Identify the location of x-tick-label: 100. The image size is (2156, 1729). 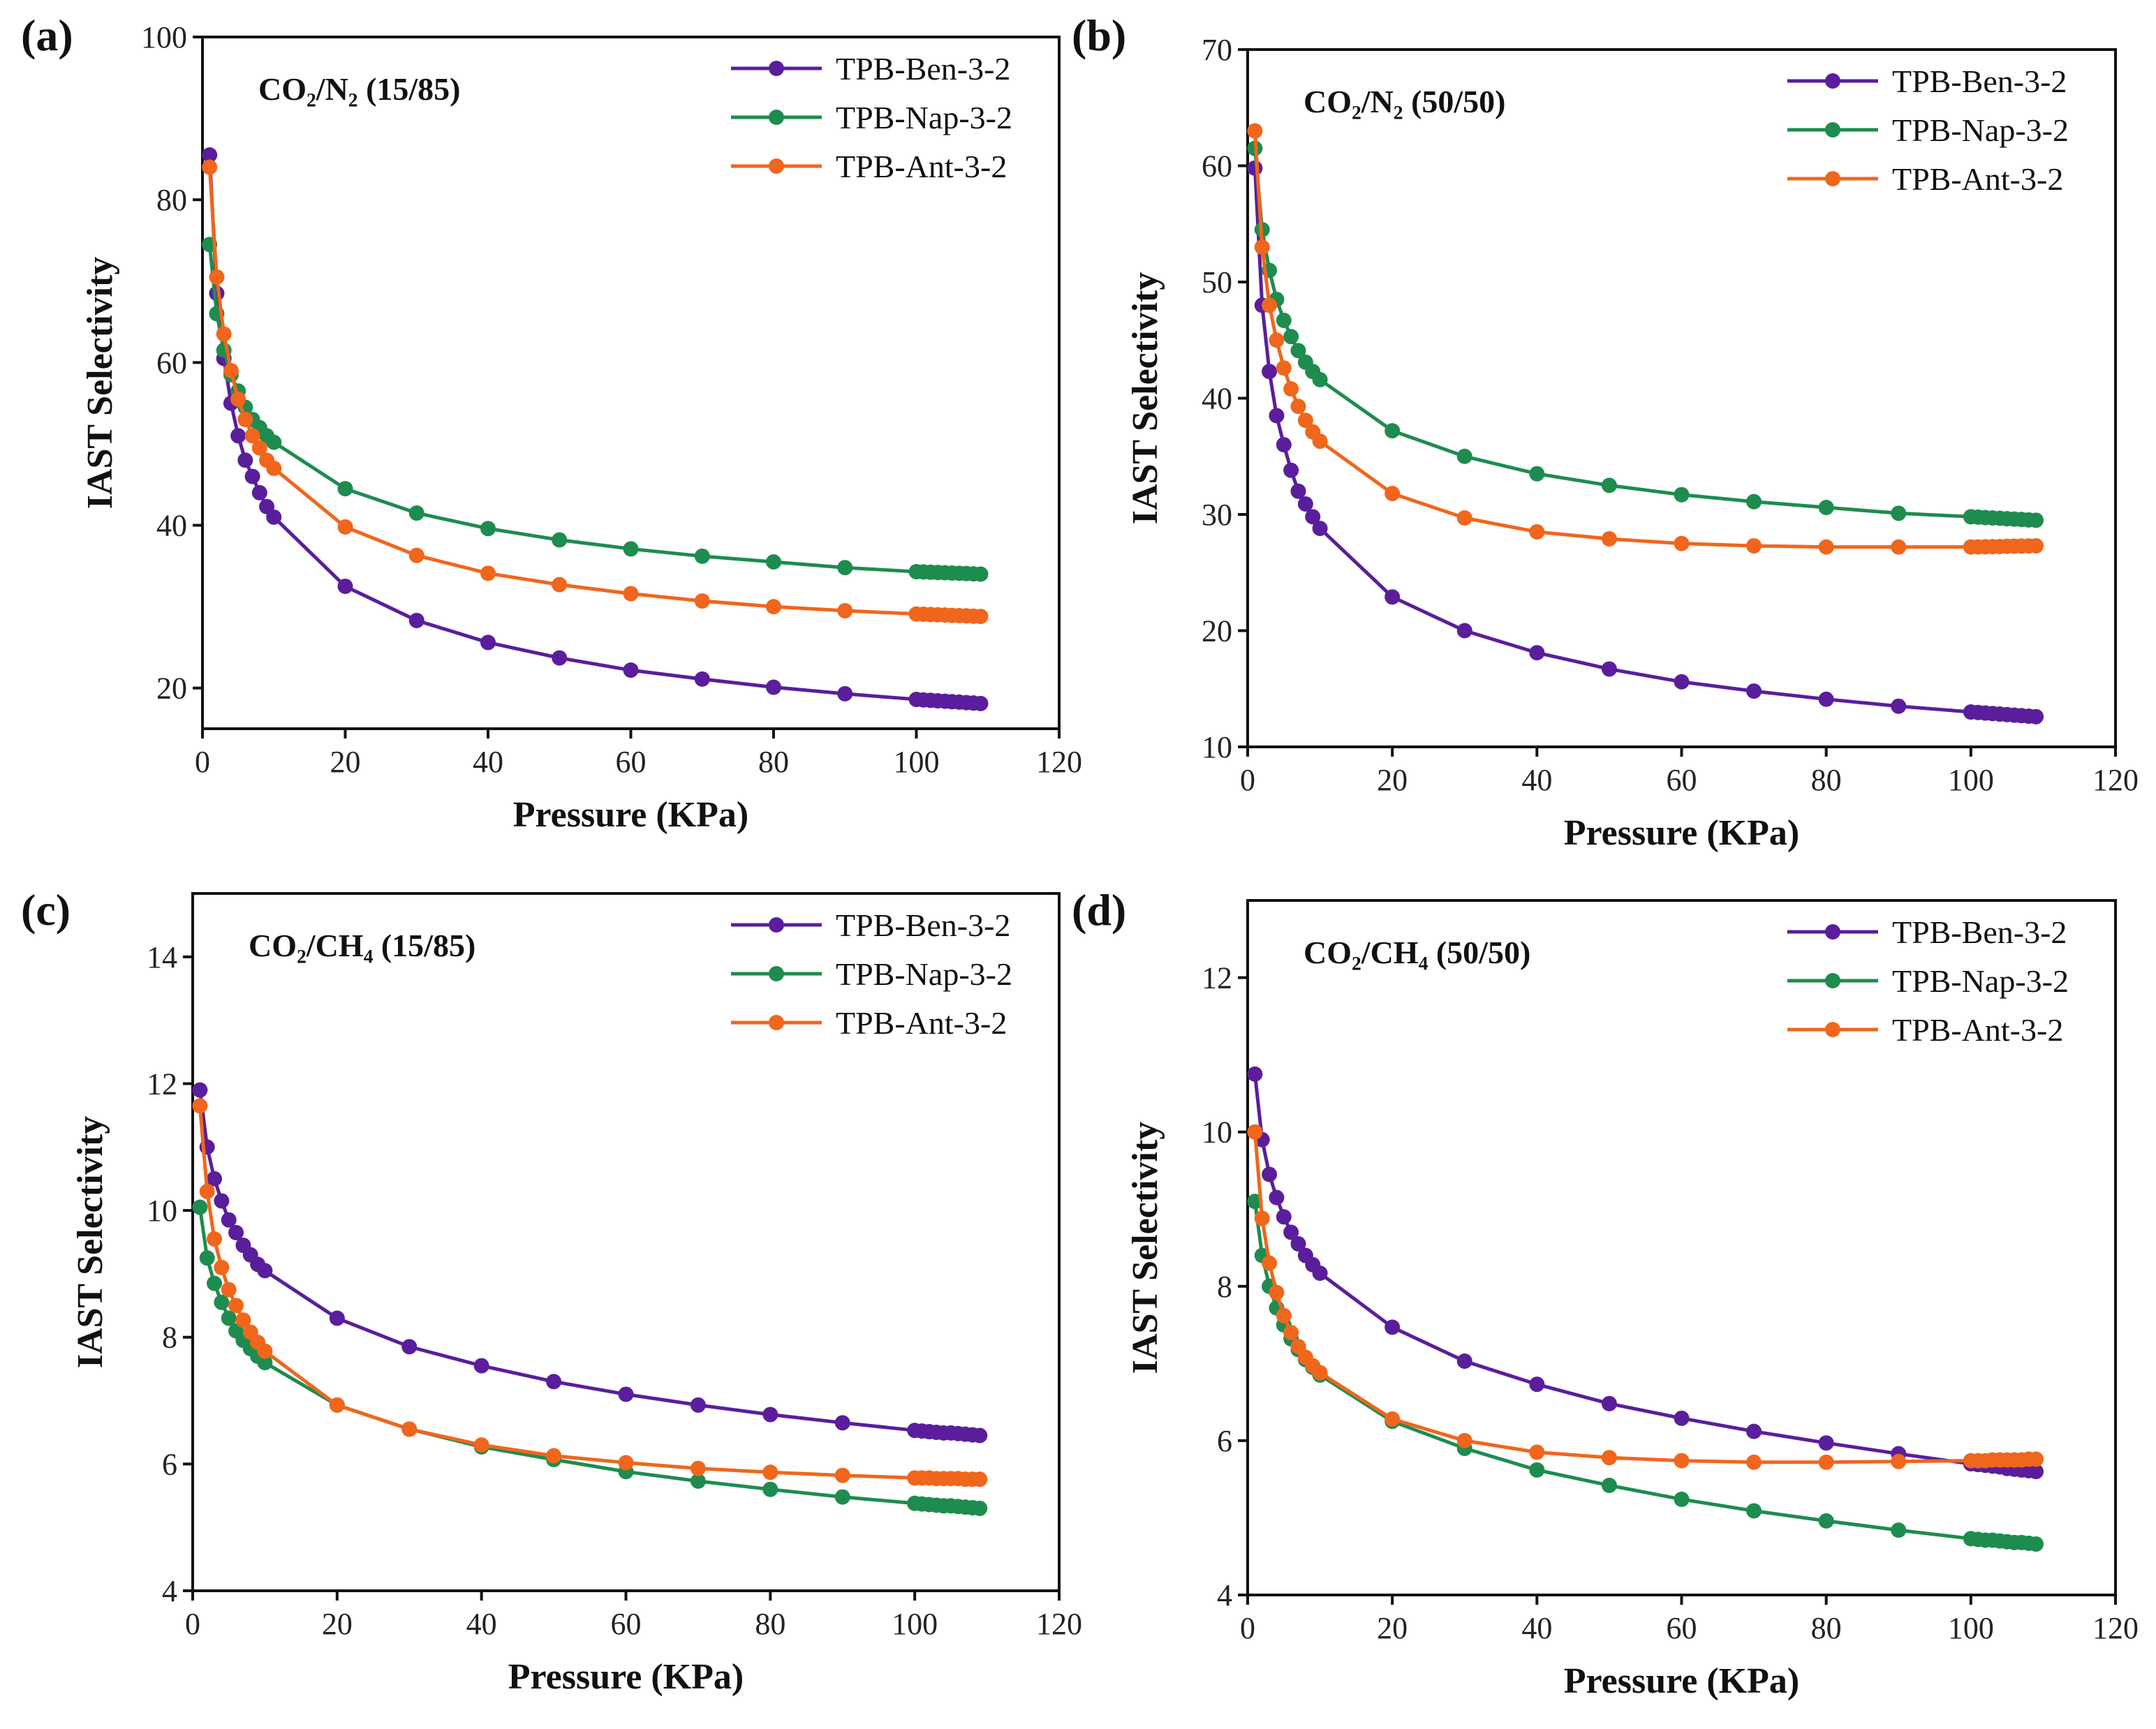
(915, 1624).